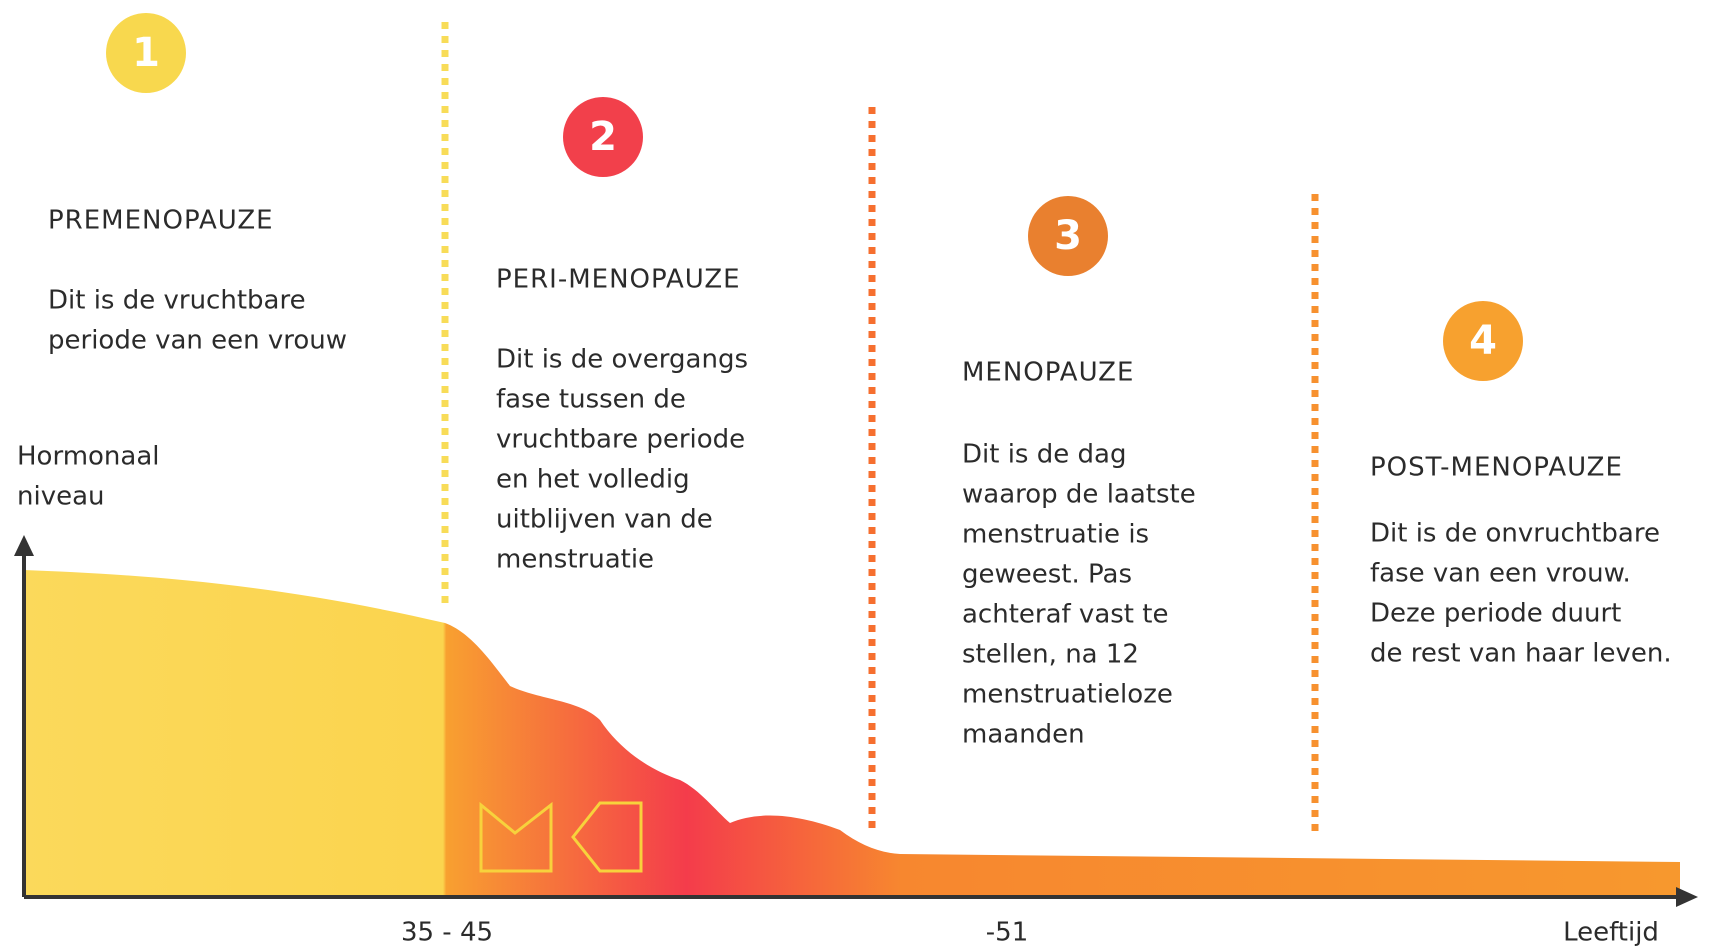 The height and width of the screenshot is (950, 1735). What do you see at coordinates (1495, 614) in the screenshot?
I see `phase-description: Deze periode duurt` at bounding box center [1495, 614].